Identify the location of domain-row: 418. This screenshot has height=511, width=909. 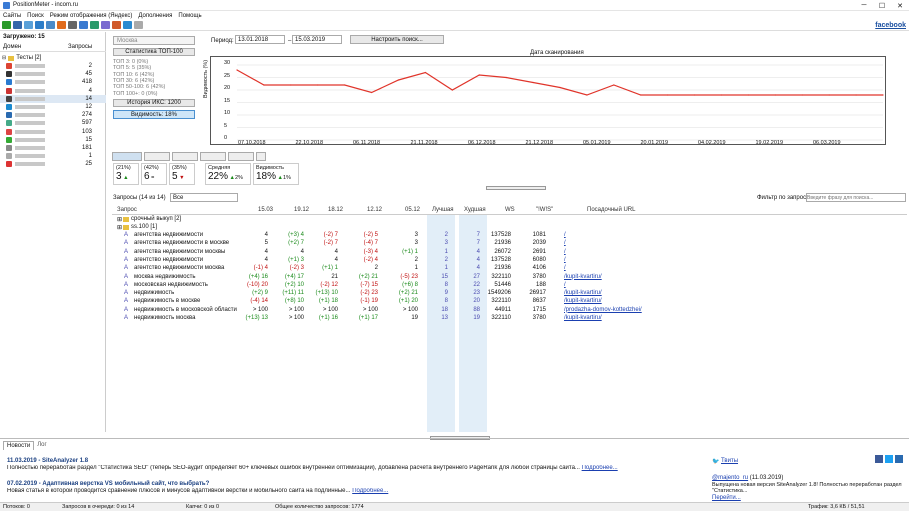
(53, 82).